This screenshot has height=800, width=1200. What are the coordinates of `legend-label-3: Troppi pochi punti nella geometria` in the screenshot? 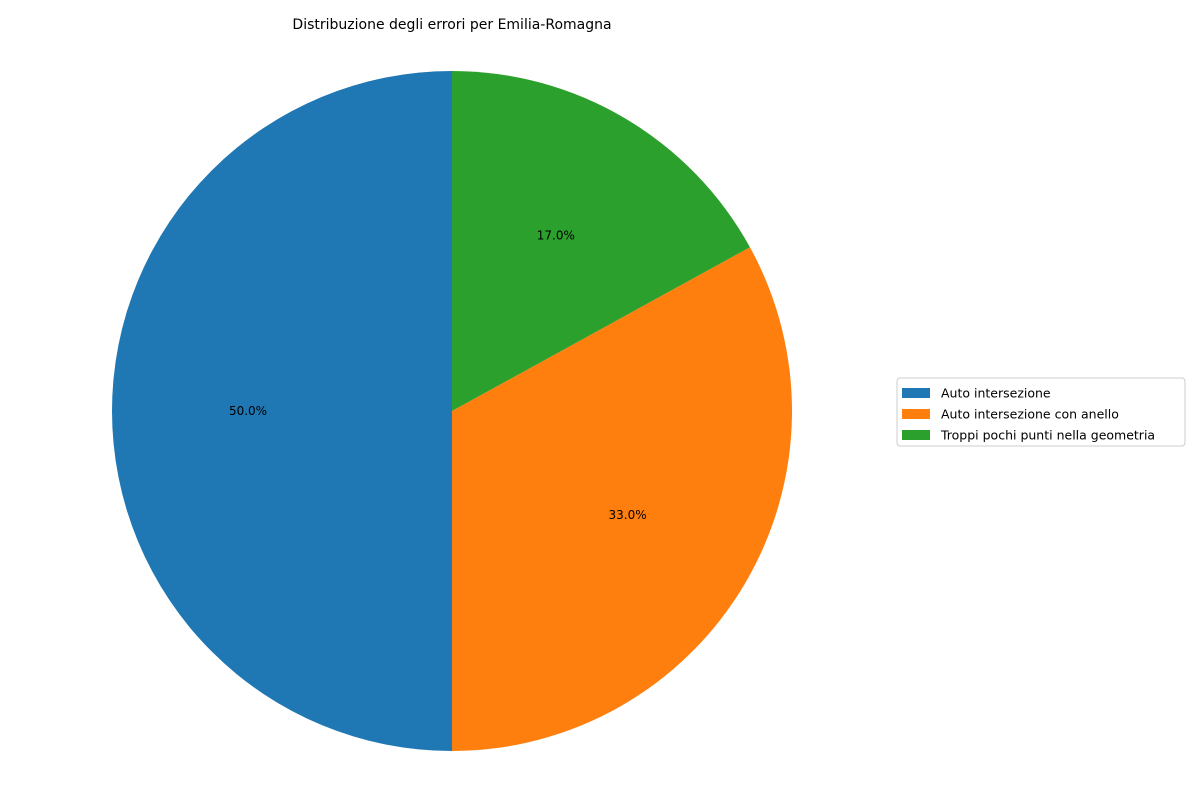 It's located at (1047, 435).